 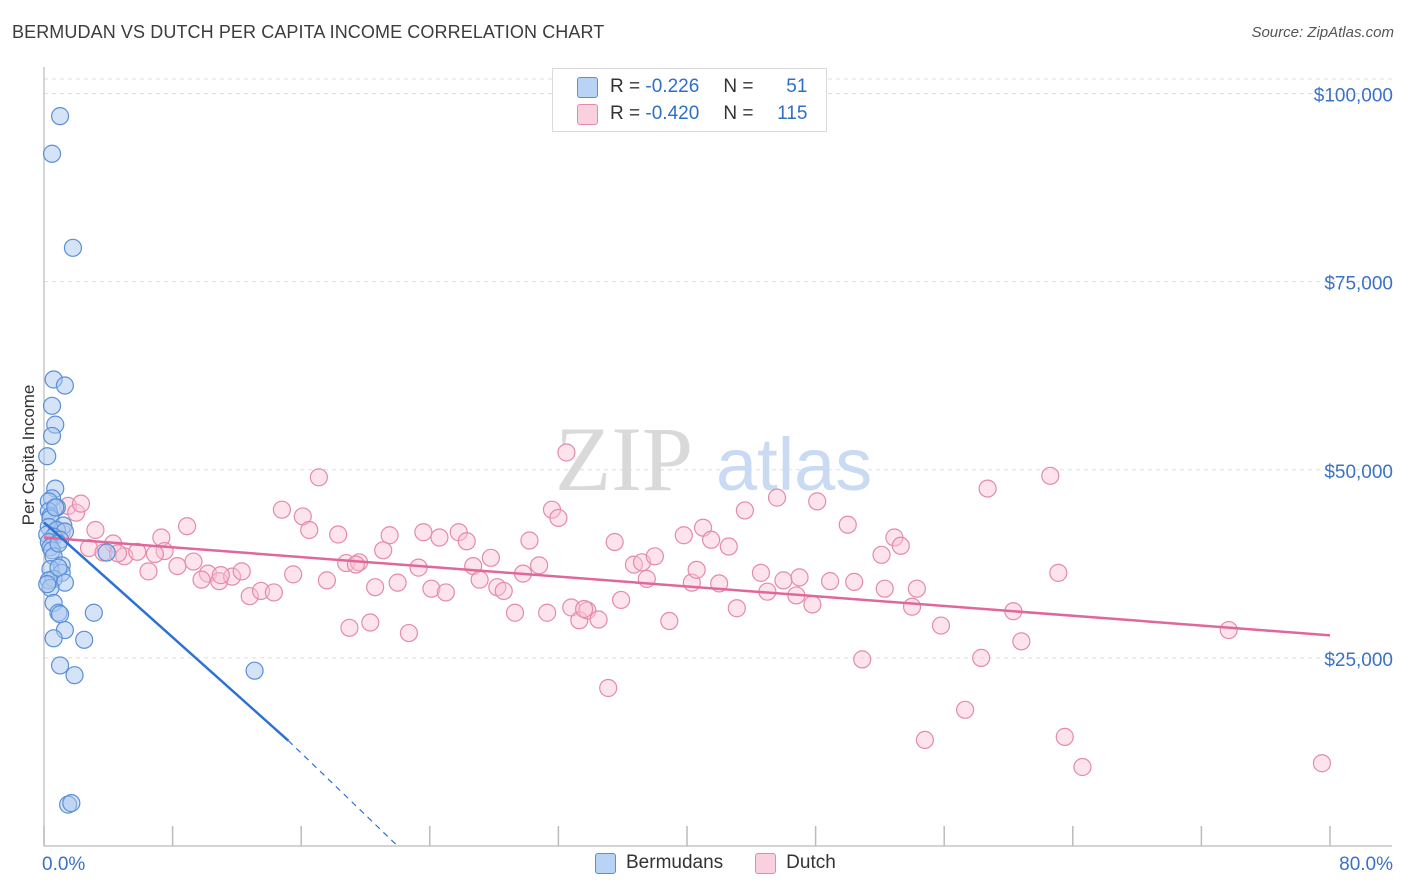 What do you see at coordinates (795, 863) in the screenshot?
I see `legend-item-dutch: Dutch` at bounding box center [795, 863].